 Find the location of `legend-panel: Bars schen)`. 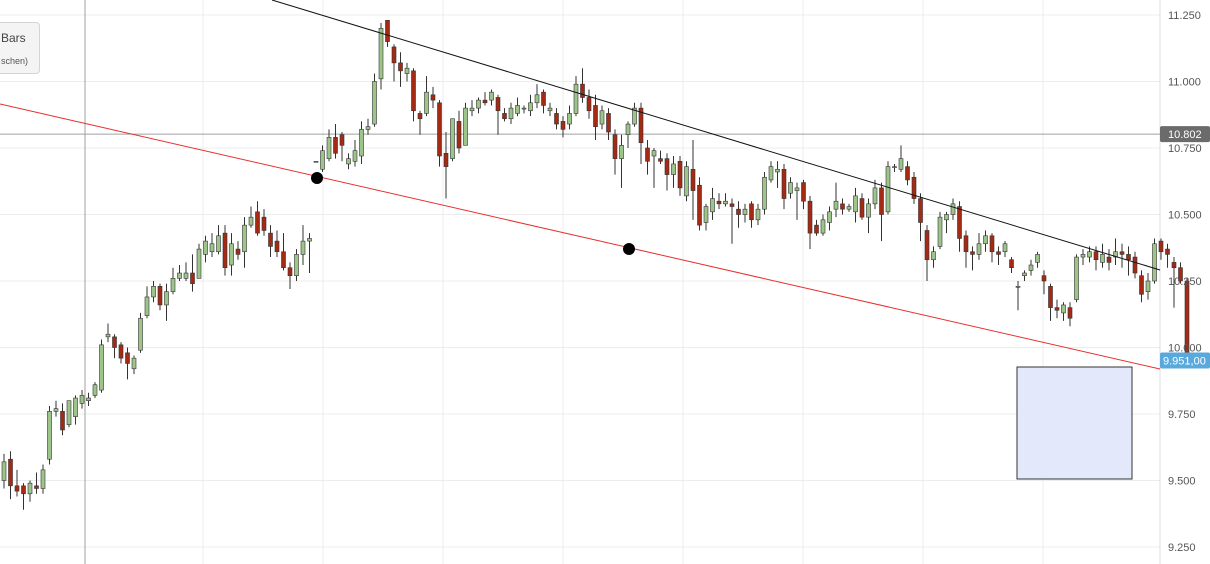

legend-panel: Bars schen) is located at coordinates (20, 48).